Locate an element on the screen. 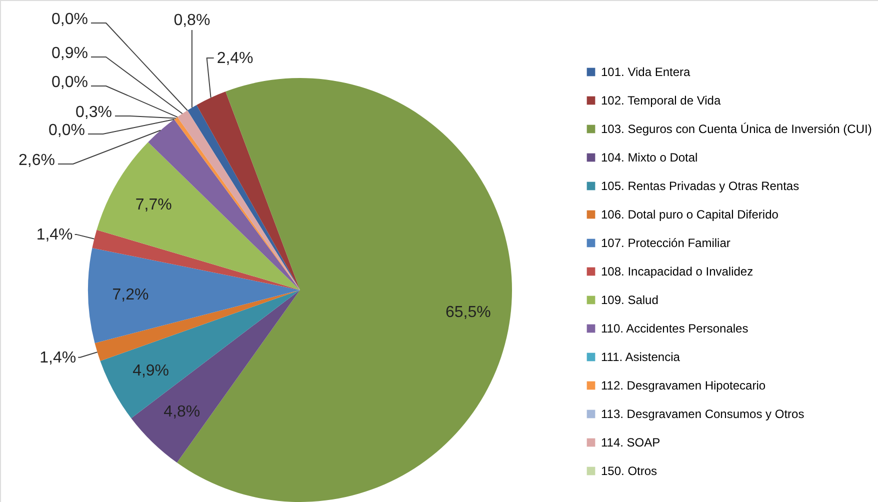  legend-label: 101. Vida Entera is located at coordinates (646, 72).